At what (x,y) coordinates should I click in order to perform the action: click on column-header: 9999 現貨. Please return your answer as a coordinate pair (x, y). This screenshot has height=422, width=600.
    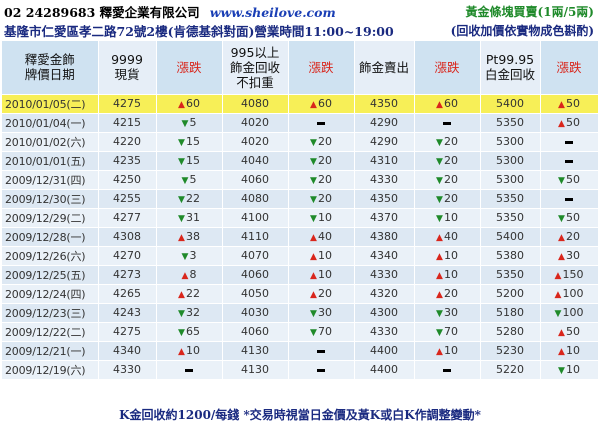
    Looking at the image, I should click on (127, 68).